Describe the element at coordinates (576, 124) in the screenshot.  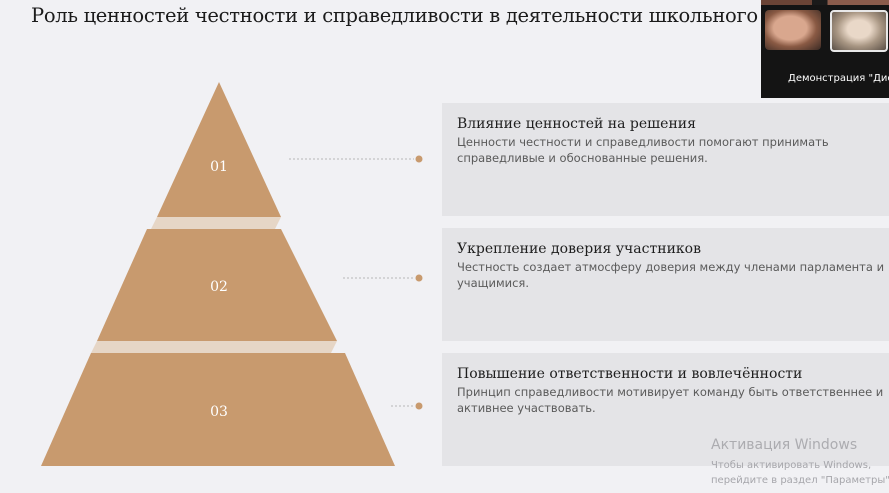
I see `card-title: Влияние ценностей на решения` at that location.